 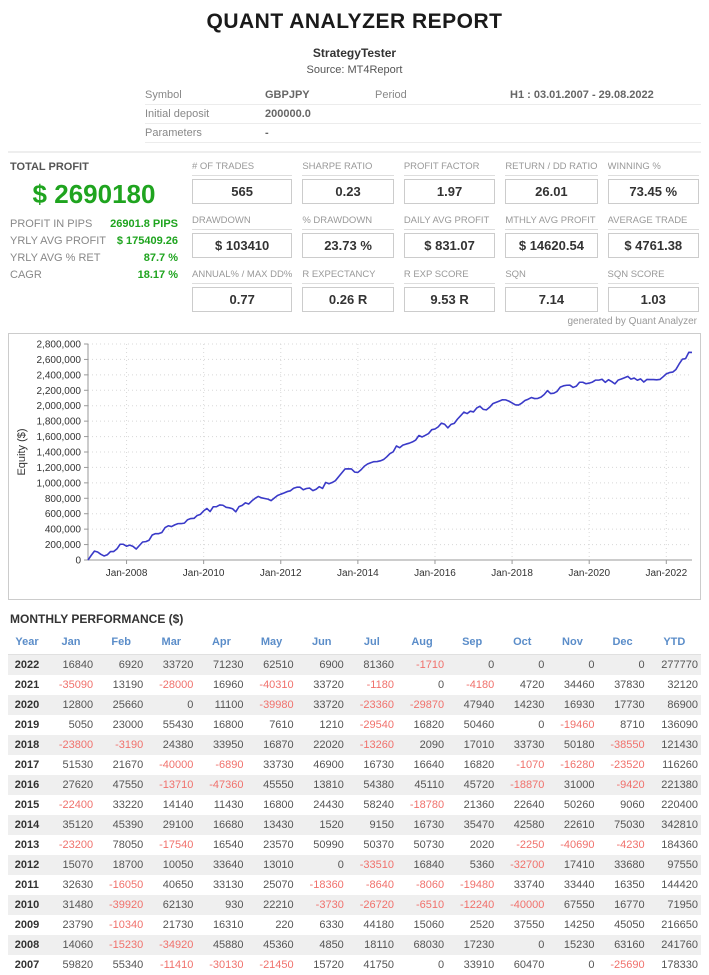 I want to click on summary-row-value: 26901.8 PIPS, so click(x=144, y=224).